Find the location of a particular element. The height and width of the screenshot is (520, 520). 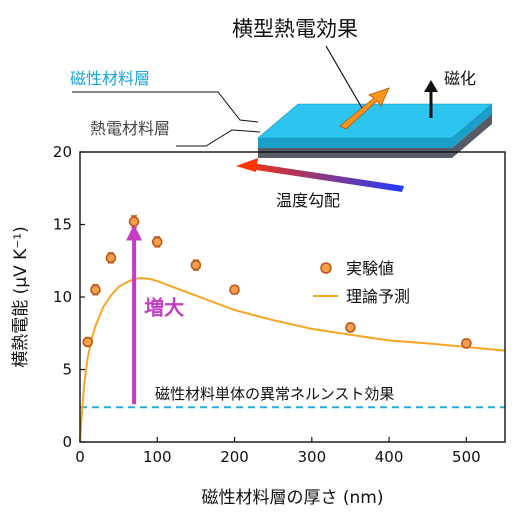

magnetization-label: 磁化 is located at coordinates (460, 78).